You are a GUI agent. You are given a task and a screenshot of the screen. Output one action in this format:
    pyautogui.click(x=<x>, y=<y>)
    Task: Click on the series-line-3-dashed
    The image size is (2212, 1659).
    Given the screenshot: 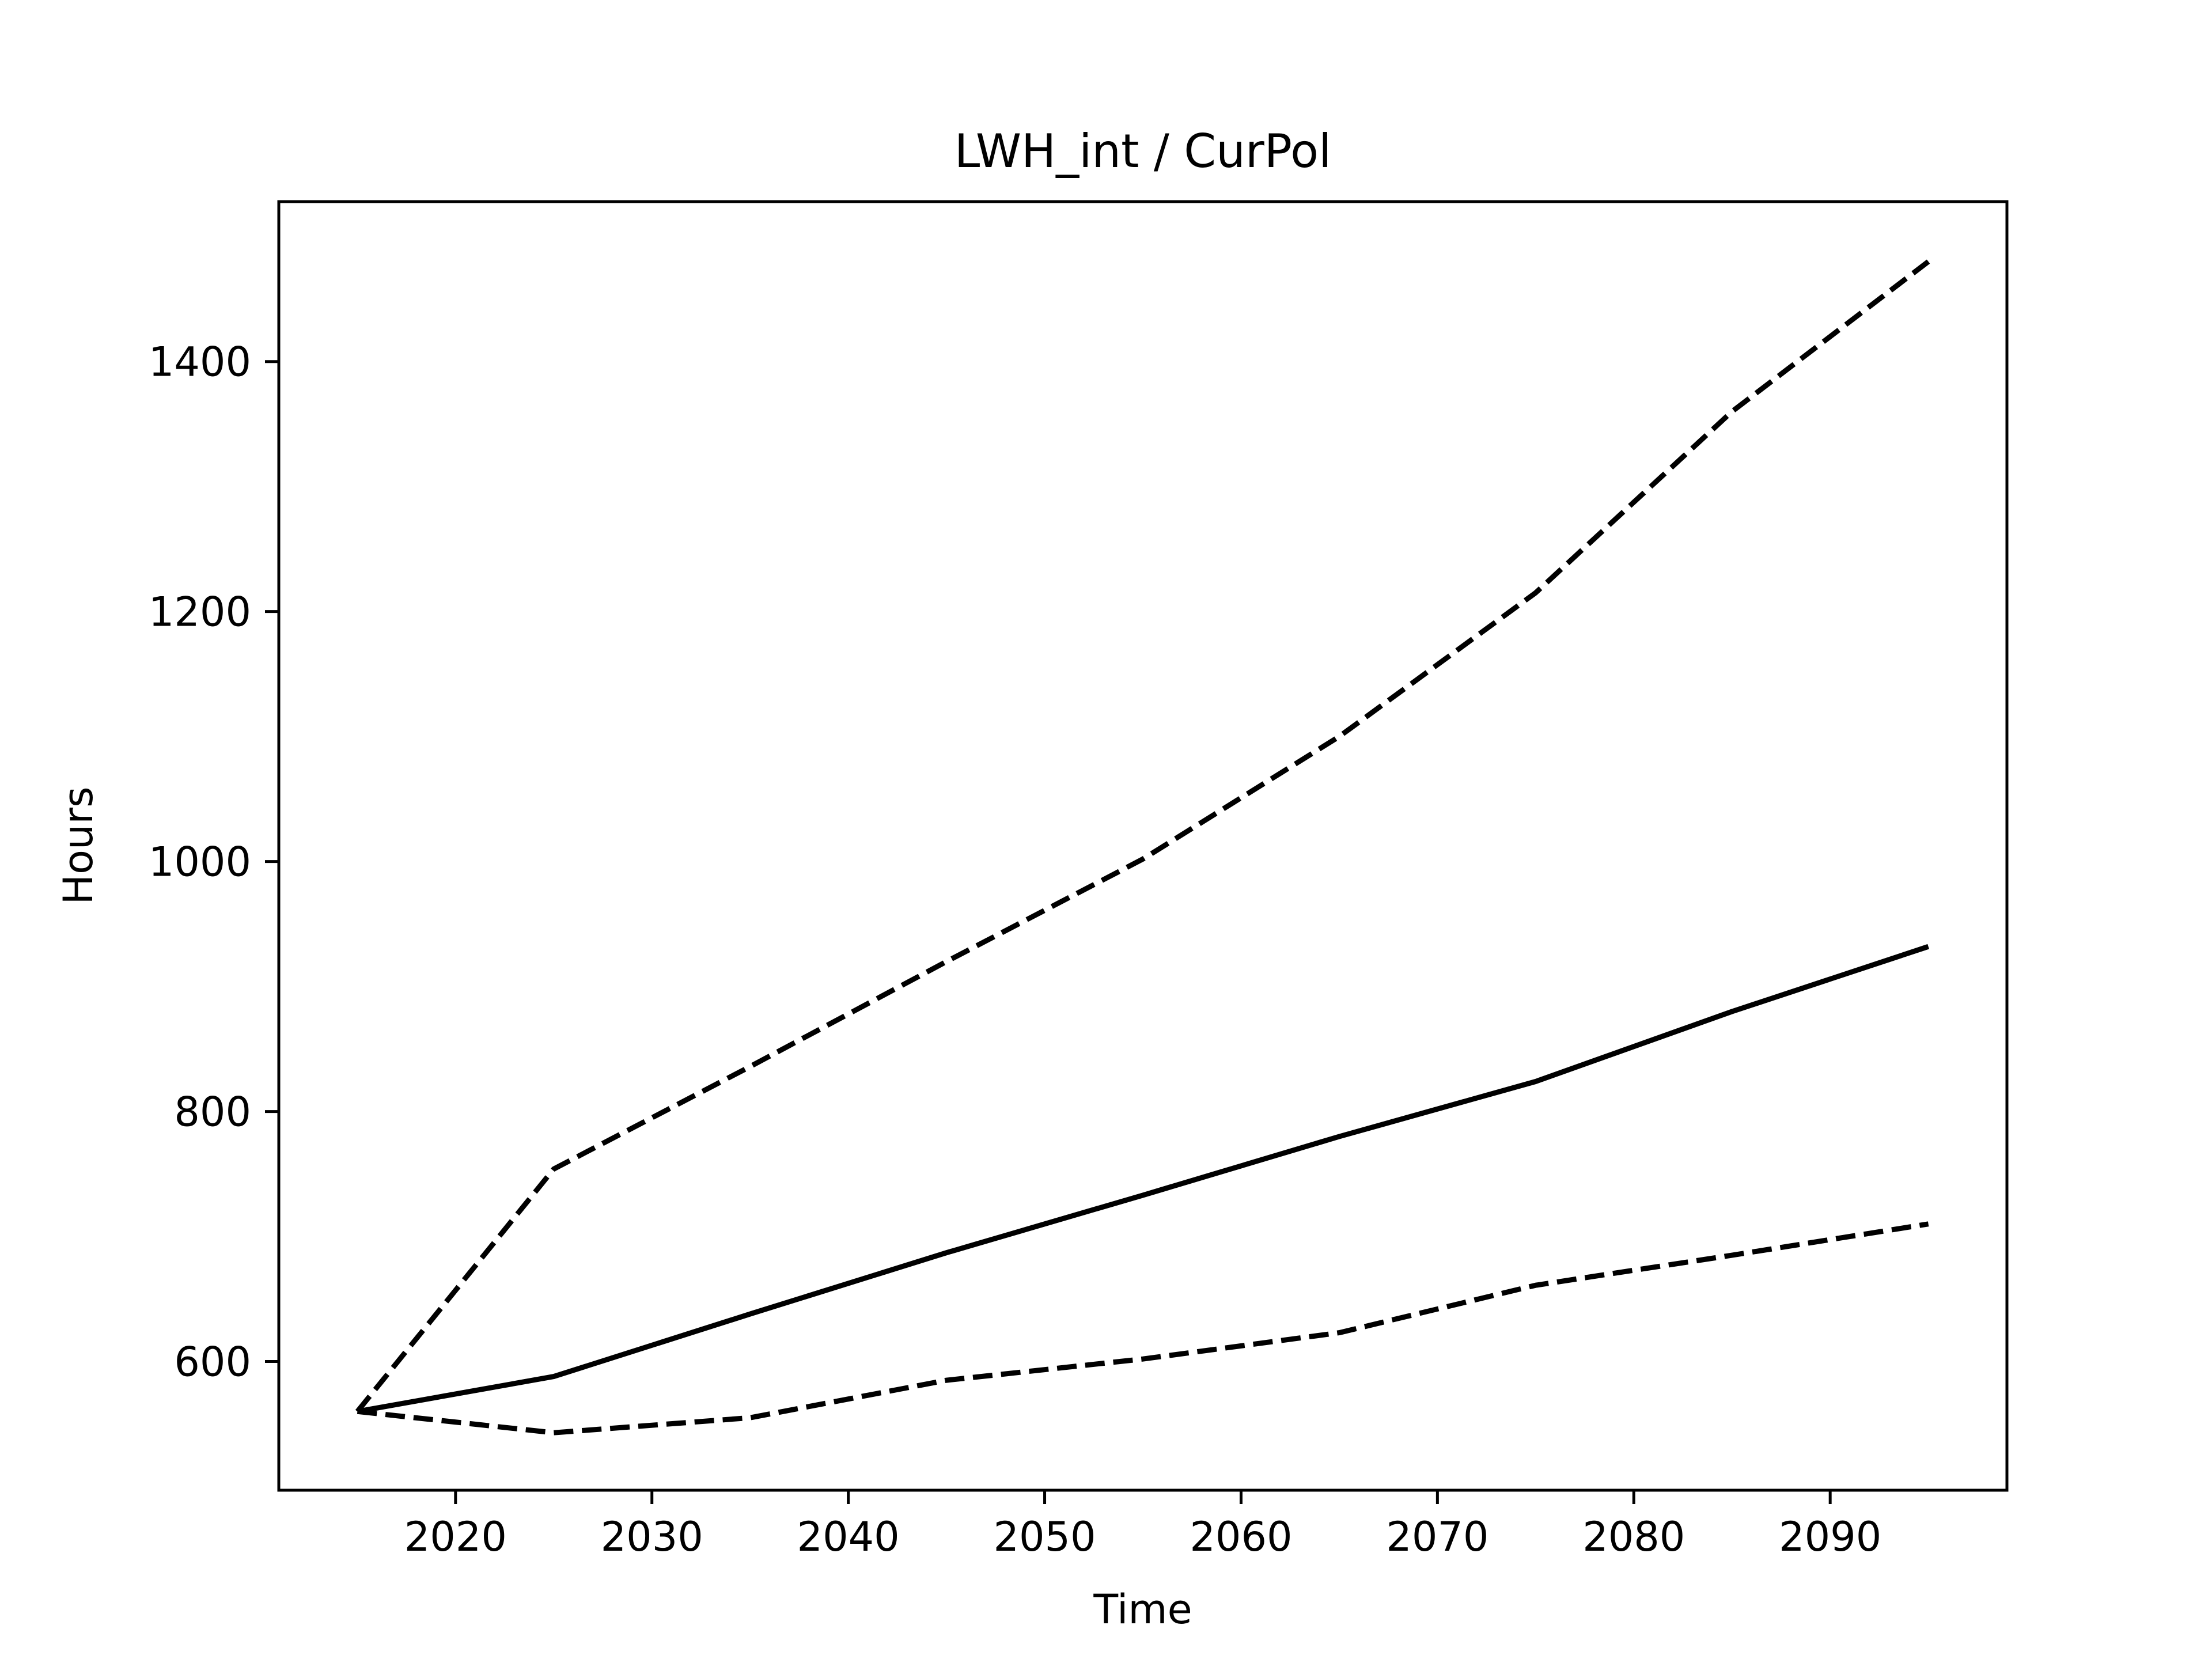 What is the action you would take?
    pyautogui.click(x=1143, y=1328)
    